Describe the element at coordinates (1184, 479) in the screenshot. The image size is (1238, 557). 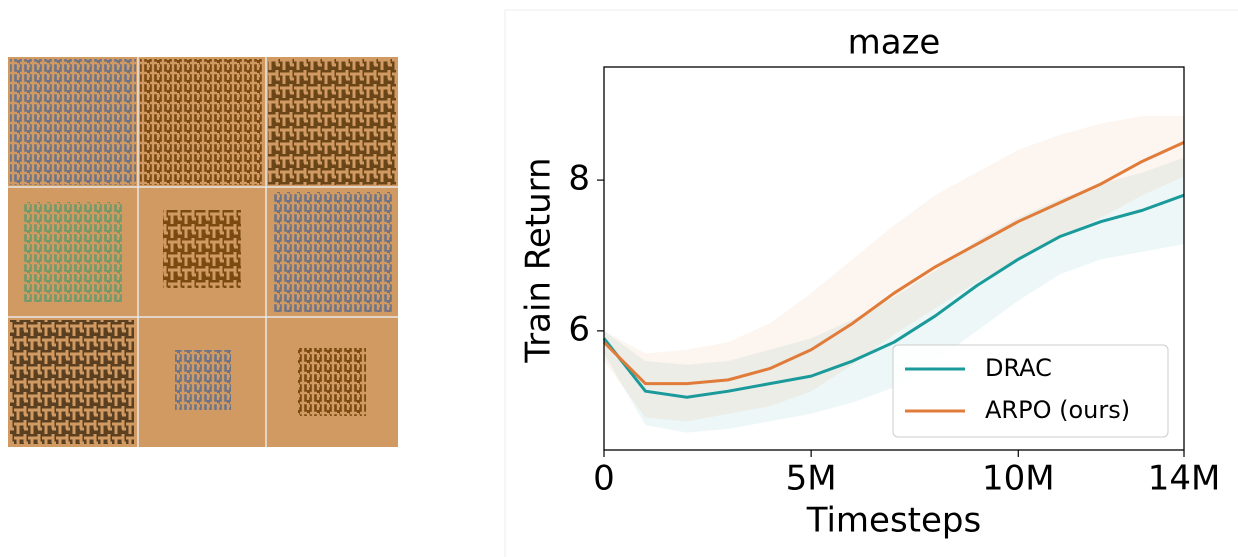
I see `x-tick-label: 14M` at that location.